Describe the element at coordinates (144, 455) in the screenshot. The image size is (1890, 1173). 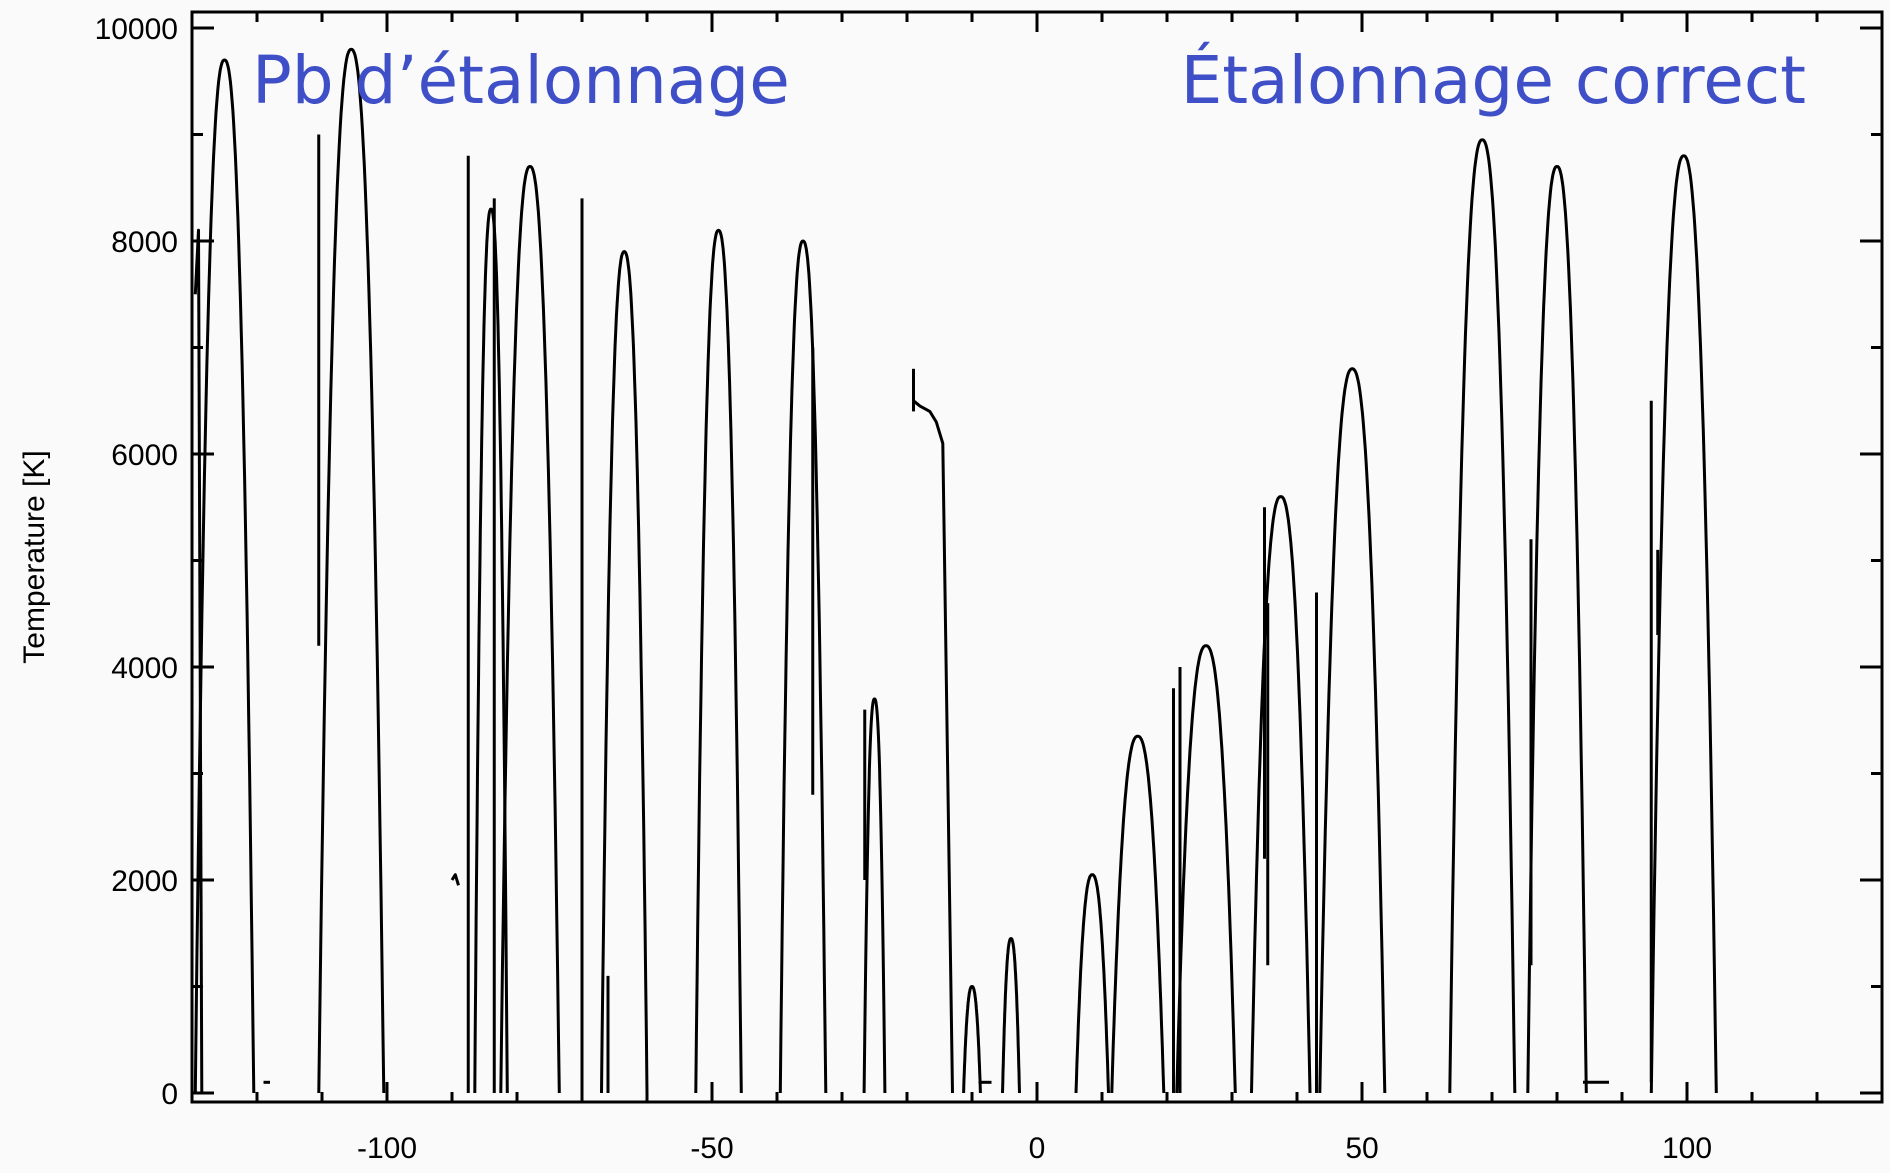
I see `y-tick-label: 6000` at that location.